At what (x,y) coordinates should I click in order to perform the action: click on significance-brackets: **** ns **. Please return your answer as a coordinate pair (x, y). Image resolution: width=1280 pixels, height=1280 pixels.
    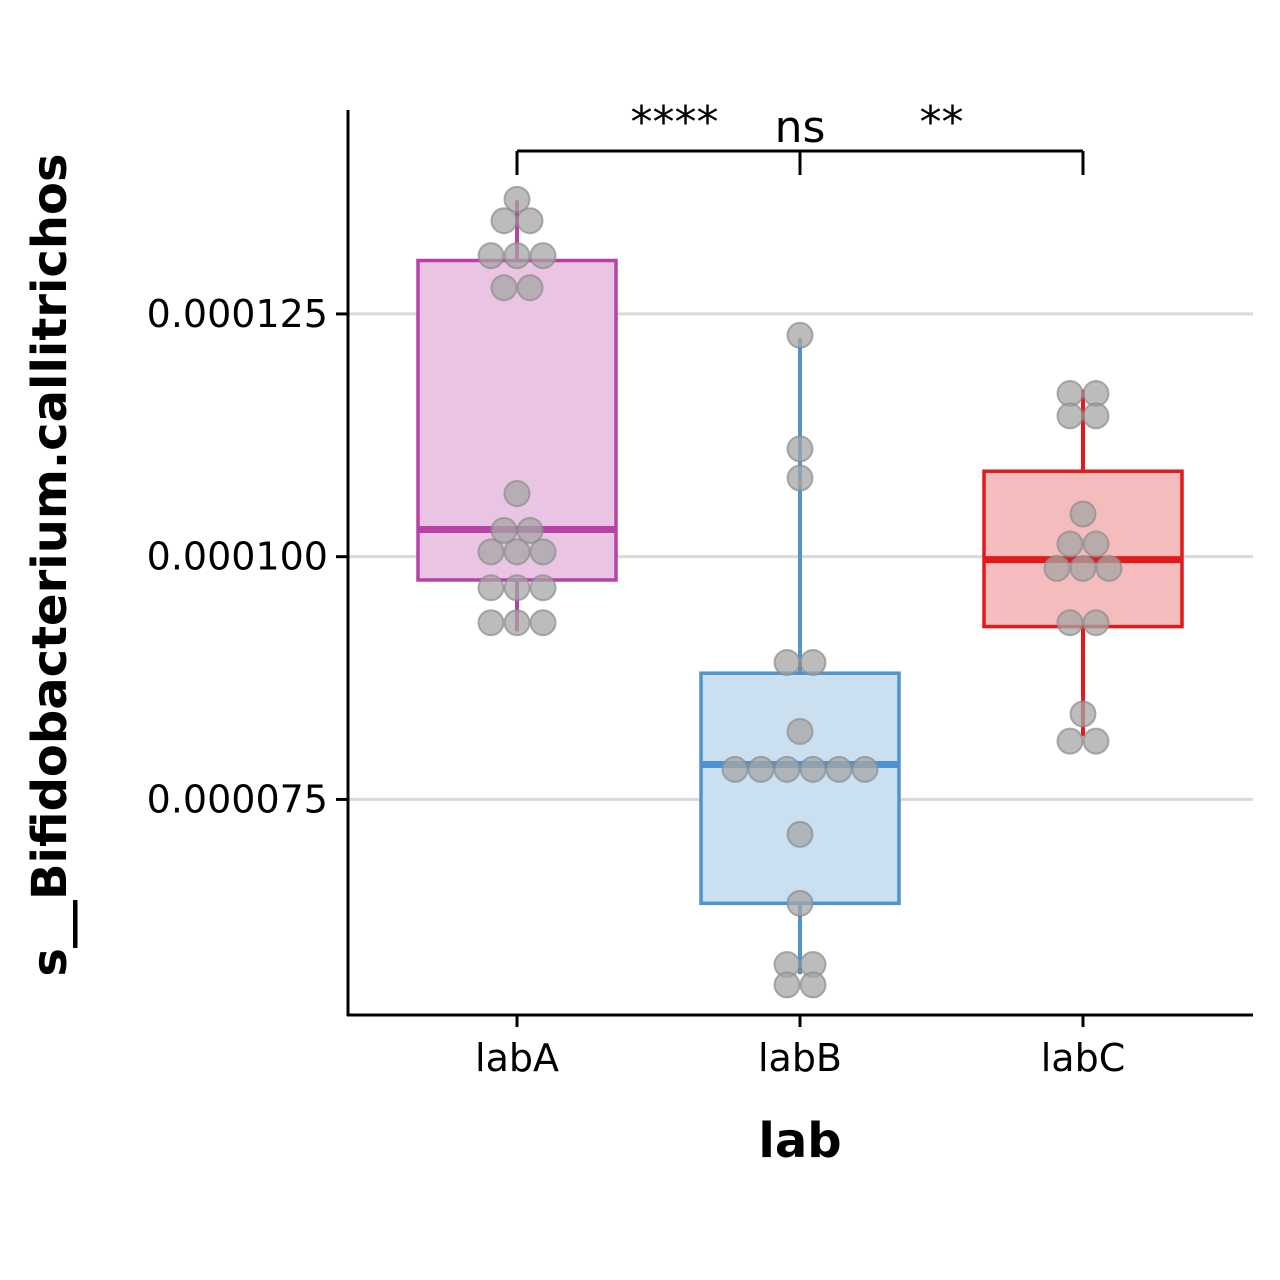
    Looking at the image, I should click on (800, 136).